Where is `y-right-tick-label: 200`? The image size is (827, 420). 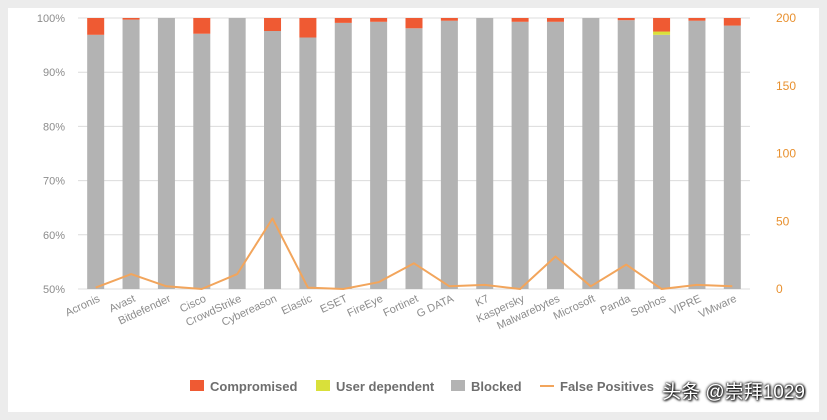 y-right-tick-label: 200 is located at coordinates (786, 18).